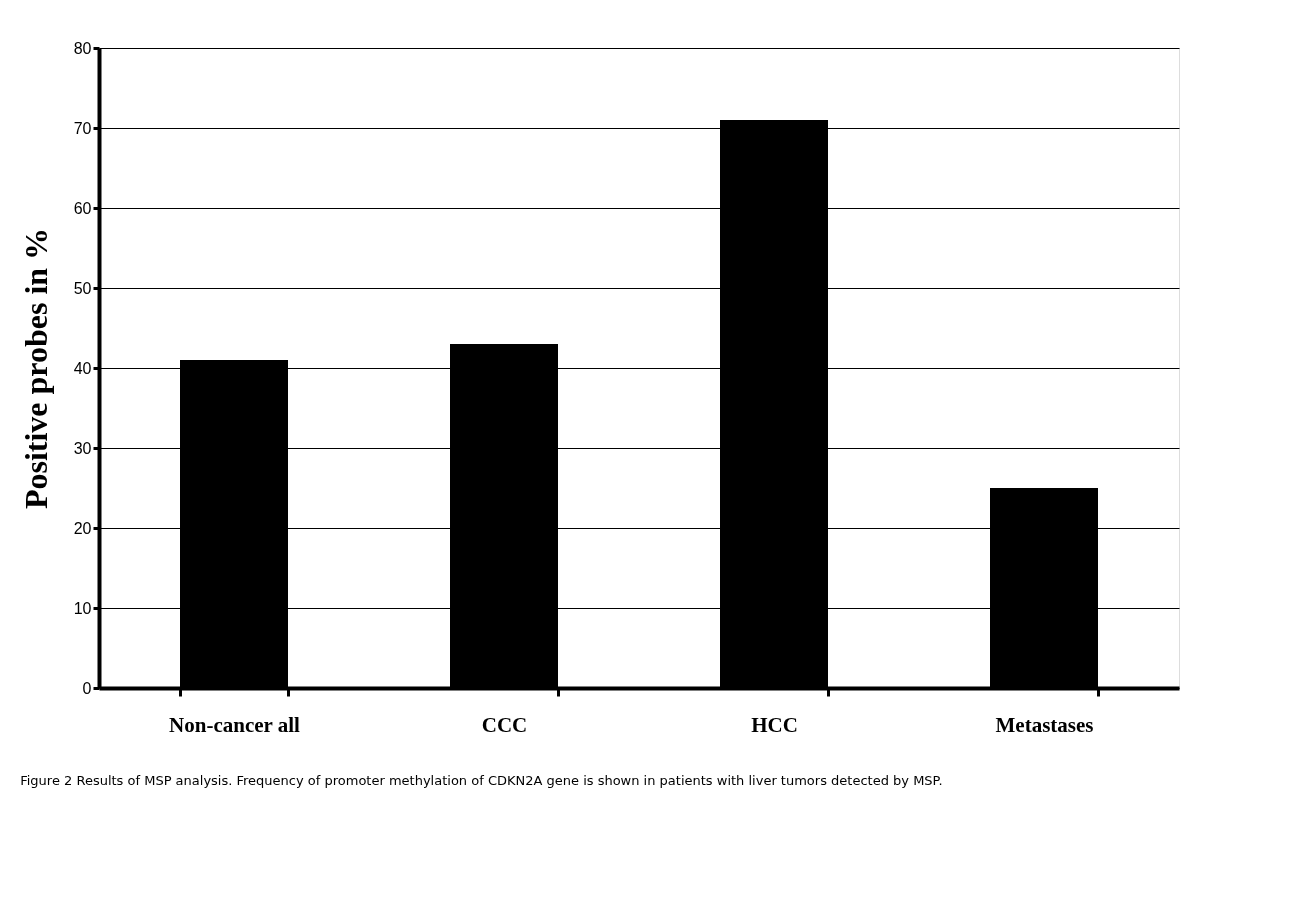 The image size is (1292, 917). What do you see at coordinates (82, 368) in the screenshot?
I see `y-tick-label: 40` at bounding box center [82, 368].